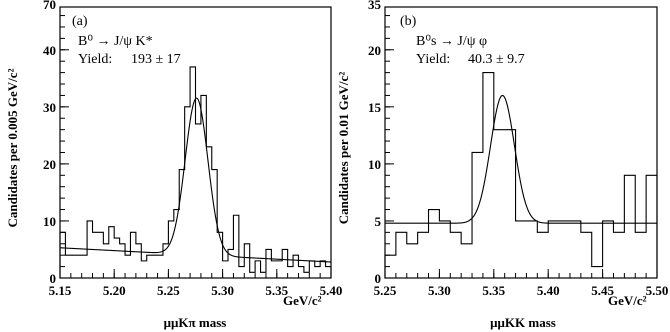  I want to click on panel-a-y-top-tick-label: 70, so click(49, 6).